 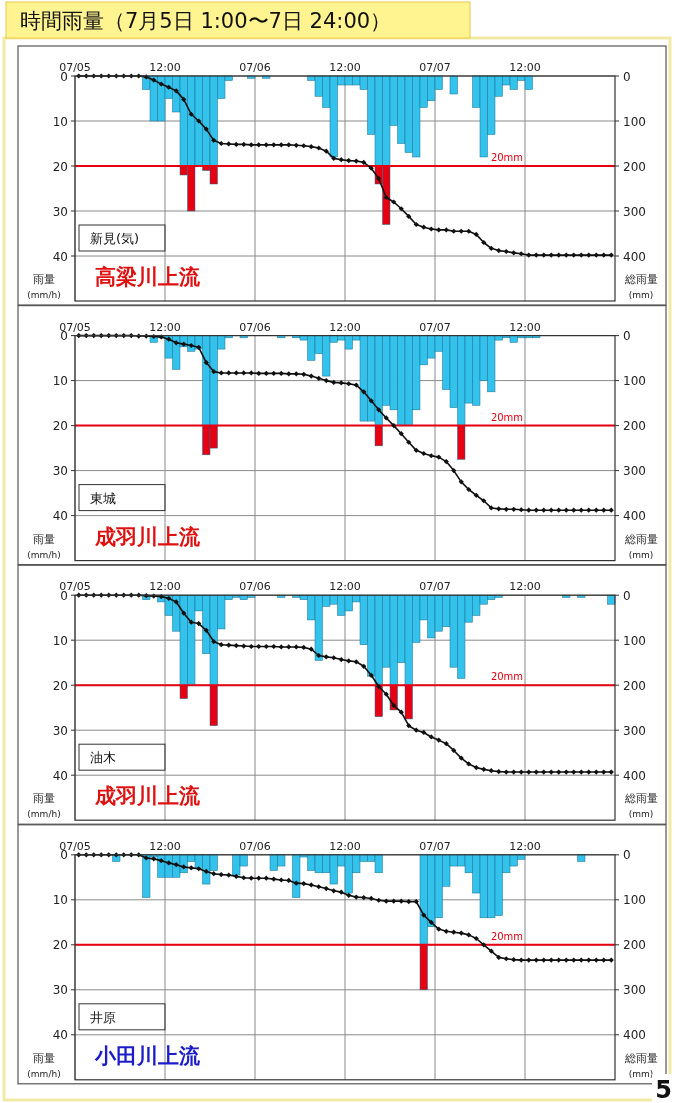 What do you see at coordinates (663, 1089) in the screenshot?
I see `text: 5` at bounding box center [663, 1089].